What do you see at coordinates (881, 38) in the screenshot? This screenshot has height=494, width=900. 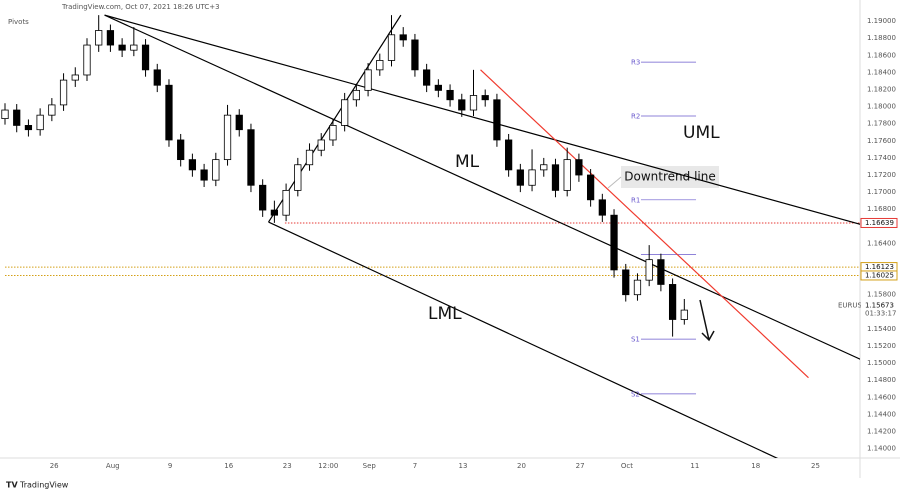 I see `y-tick-label: 1.18800` at bounding box center [881, 38].